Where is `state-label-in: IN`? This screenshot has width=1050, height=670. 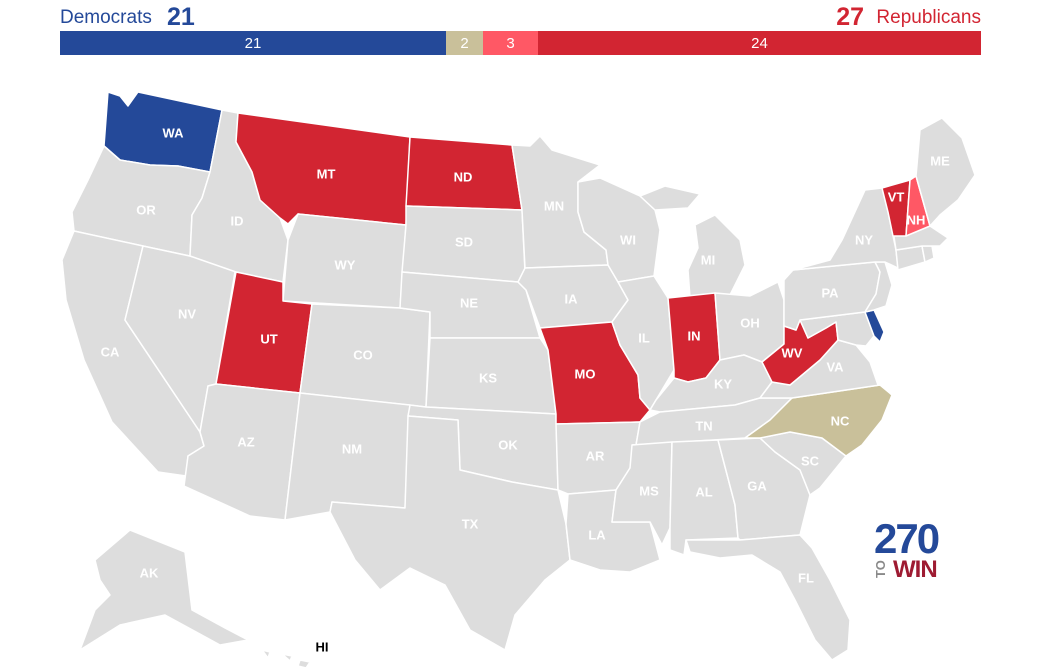 state-label-in: IN is located at coordinates (694, 335).